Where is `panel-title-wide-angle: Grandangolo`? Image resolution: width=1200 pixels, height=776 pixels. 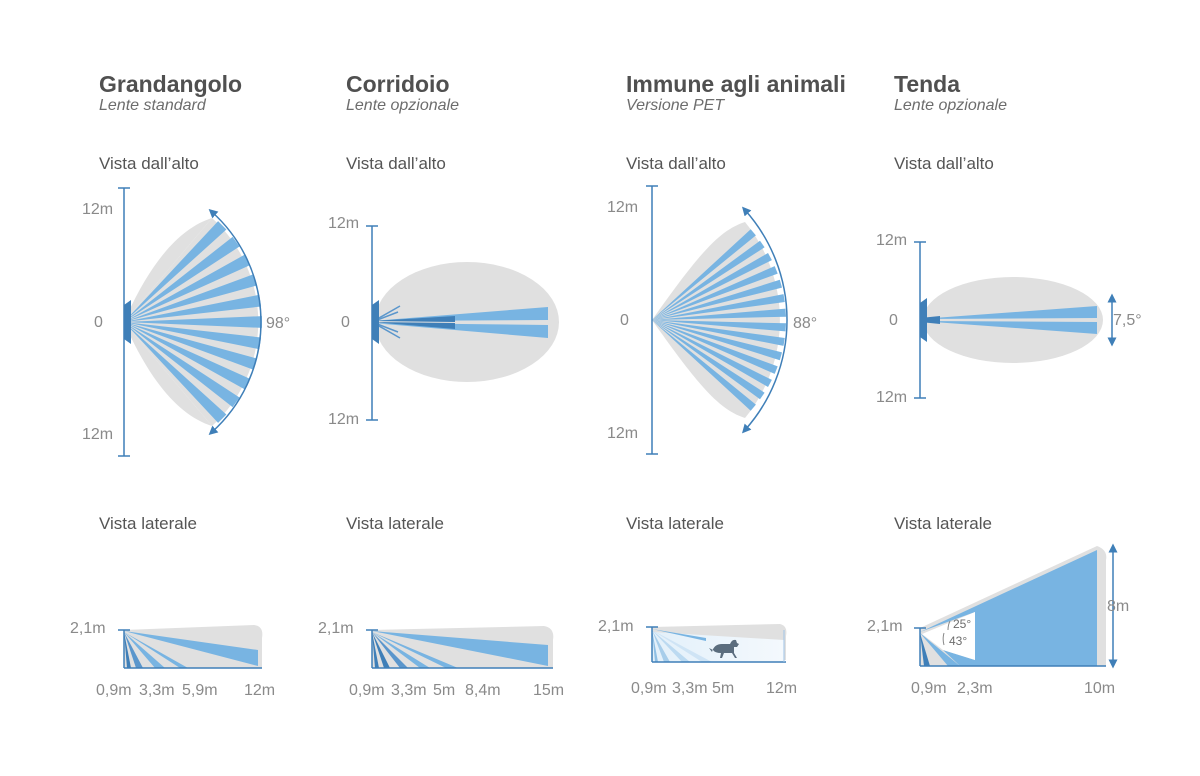 panel-title-wide-angle: Grandangolo is located at coordinates (170, 84).